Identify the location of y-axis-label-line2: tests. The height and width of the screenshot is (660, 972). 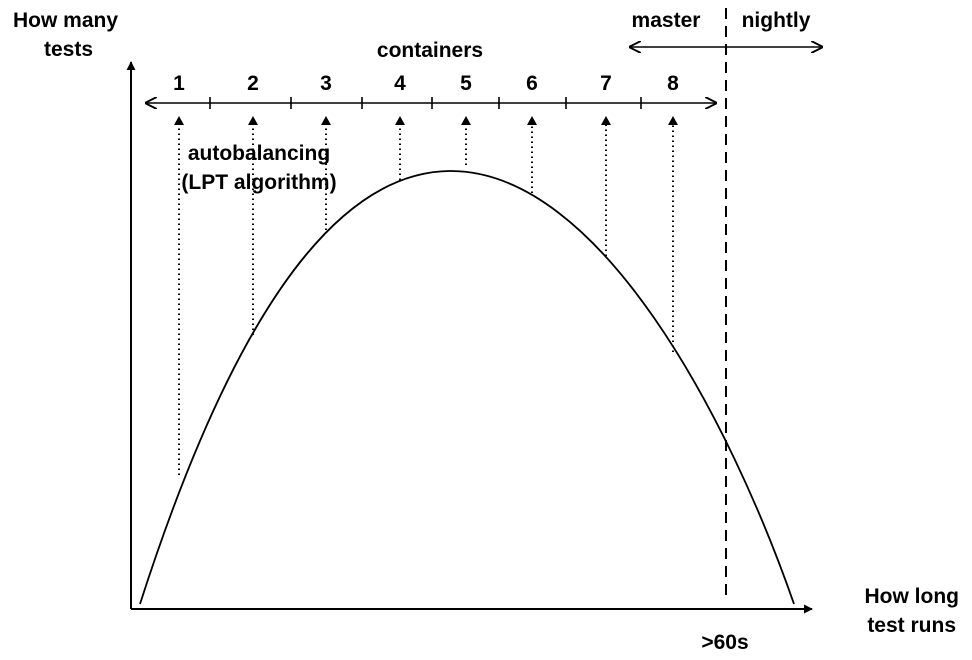
(68, 49).